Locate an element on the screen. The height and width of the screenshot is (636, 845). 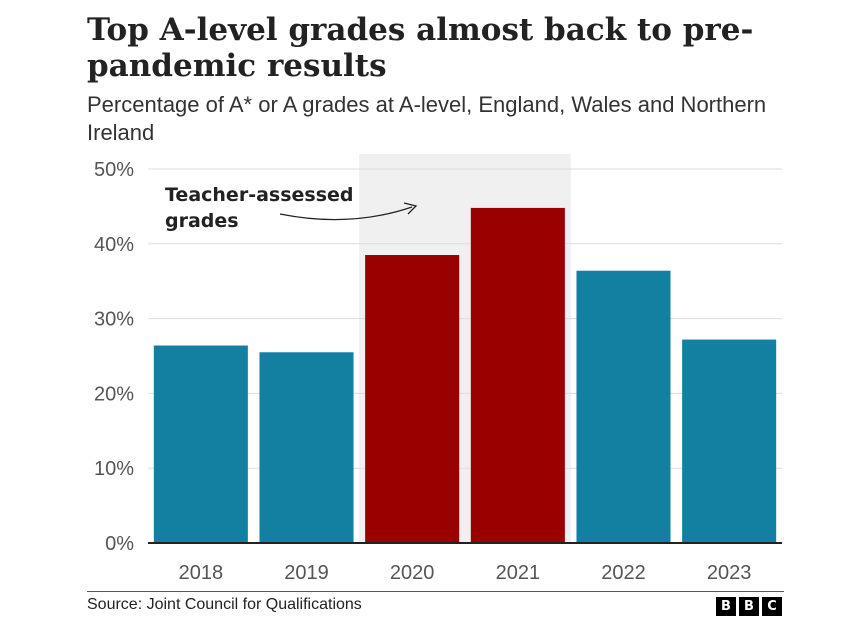
x-tick-label: 2021 is located at coordinates (518, 573).